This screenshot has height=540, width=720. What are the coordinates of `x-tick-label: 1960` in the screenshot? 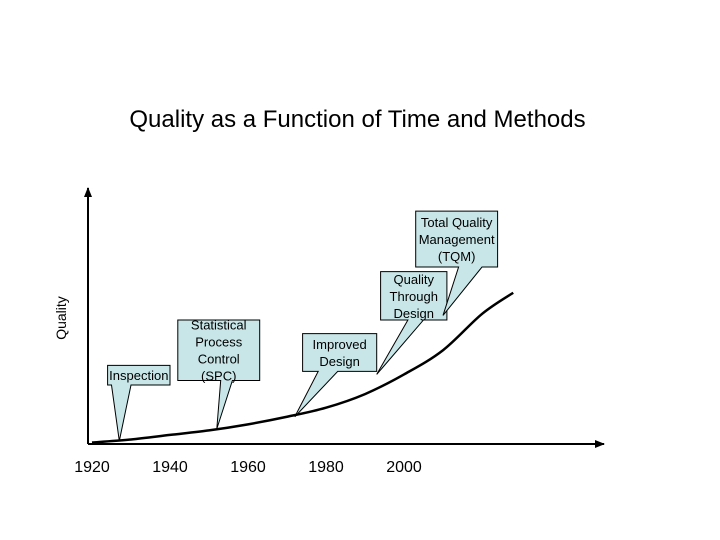 It's located at (248, 467).